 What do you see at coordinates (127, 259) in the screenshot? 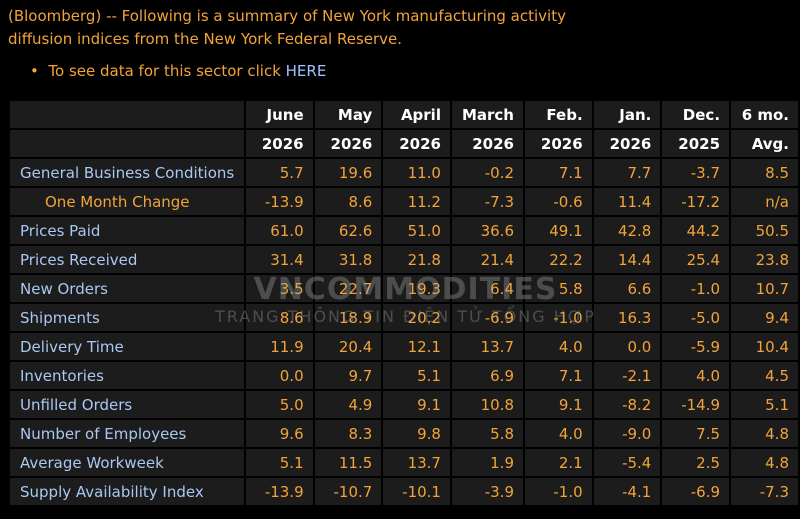
I see `row-label: Prices Received` at bounding box center [127, 259].